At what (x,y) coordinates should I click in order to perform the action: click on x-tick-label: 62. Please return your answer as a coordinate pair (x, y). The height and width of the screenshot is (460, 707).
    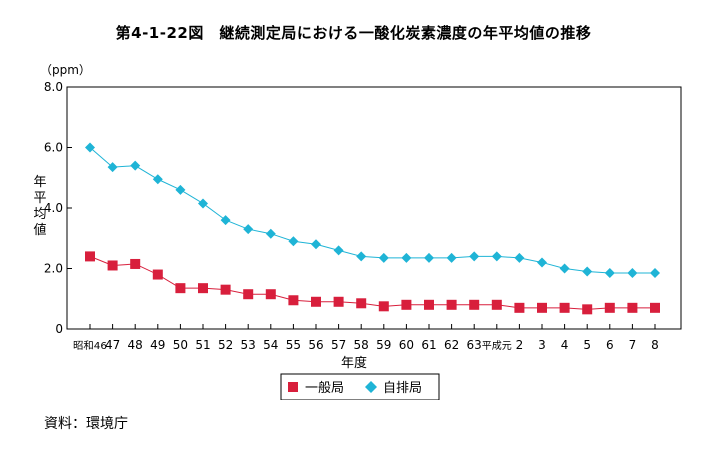
    Looking at the image, I should click on (451, 345).